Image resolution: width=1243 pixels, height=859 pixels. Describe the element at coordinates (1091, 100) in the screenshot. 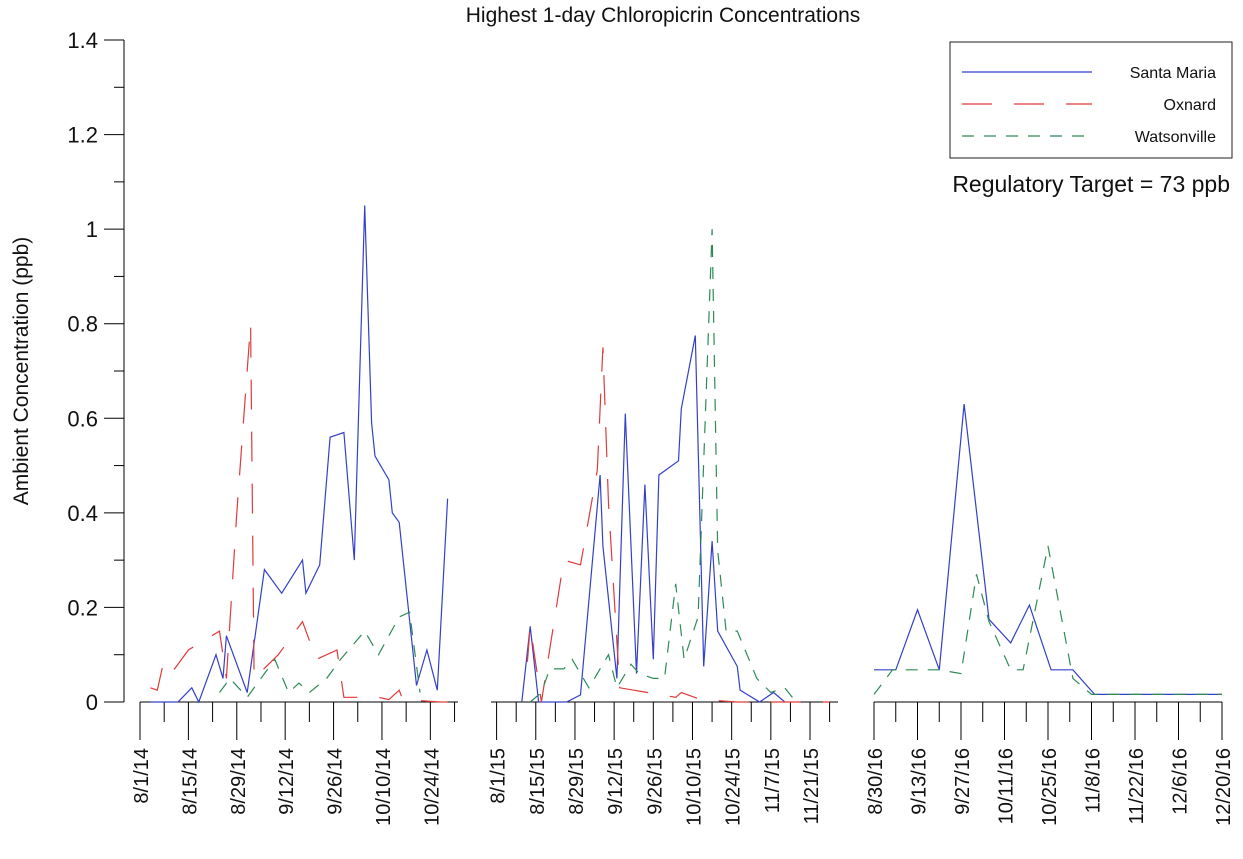

I see `legend-box` at that location.